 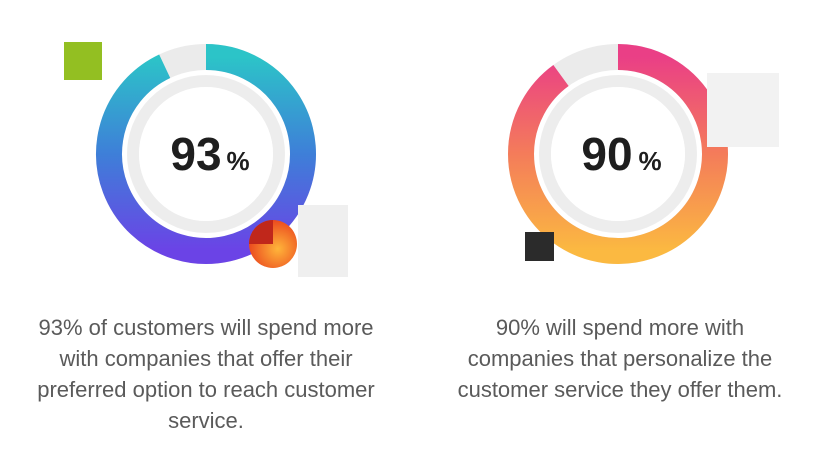 I want to click on donut-value-label: 90, so click(x=606, y=154).